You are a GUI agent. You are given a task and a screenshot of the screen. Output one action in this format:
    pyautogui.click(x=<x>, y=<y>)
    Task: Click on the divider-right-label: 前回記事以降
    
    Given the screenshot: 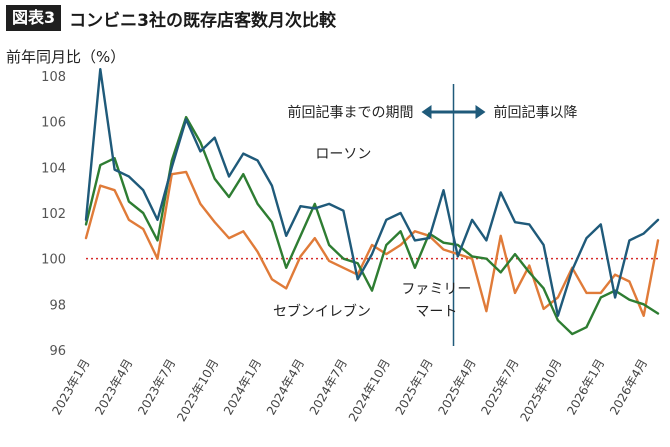 What is the action you would take?
    pyautogui.click(x=536, y=112)
    